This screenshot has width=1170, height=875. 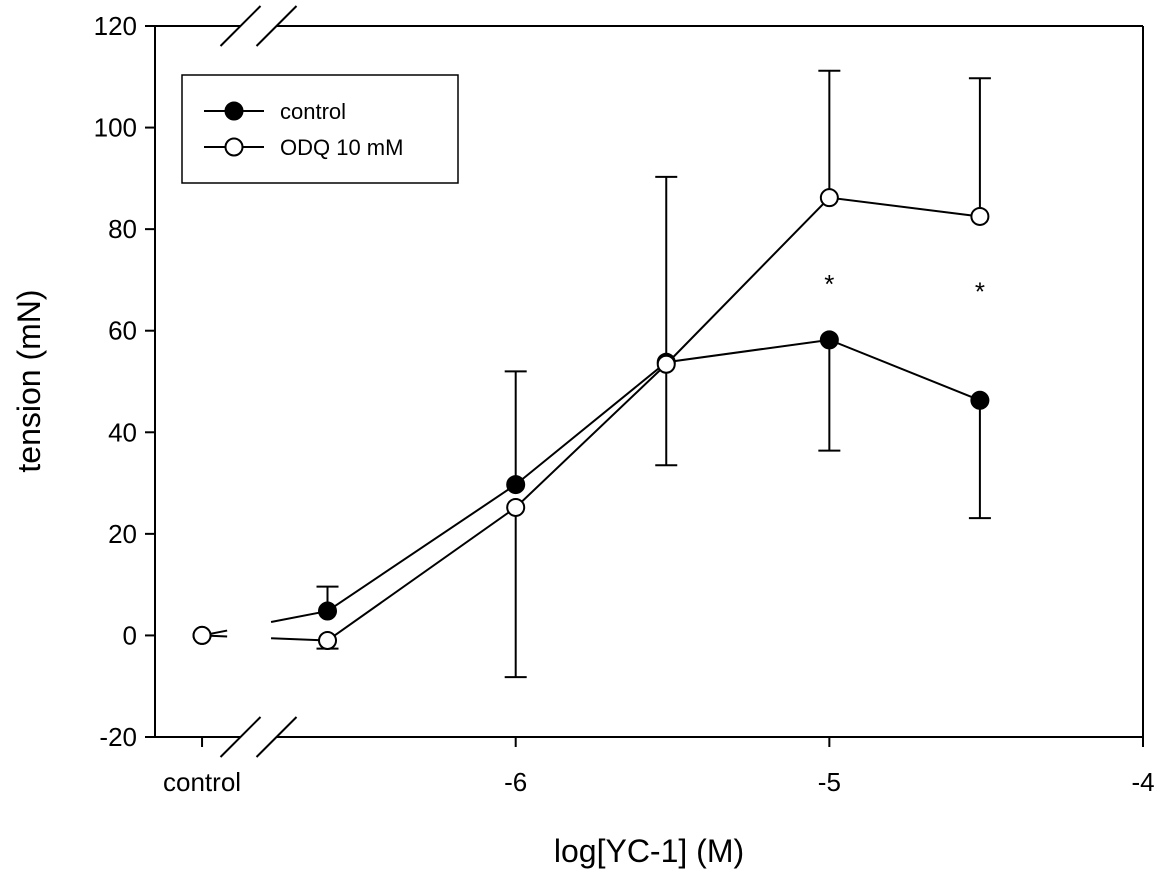 What do you see at coordinates (299, 617) in the screenshot?
I see `series-line-control` at bounding box center [299, 617].